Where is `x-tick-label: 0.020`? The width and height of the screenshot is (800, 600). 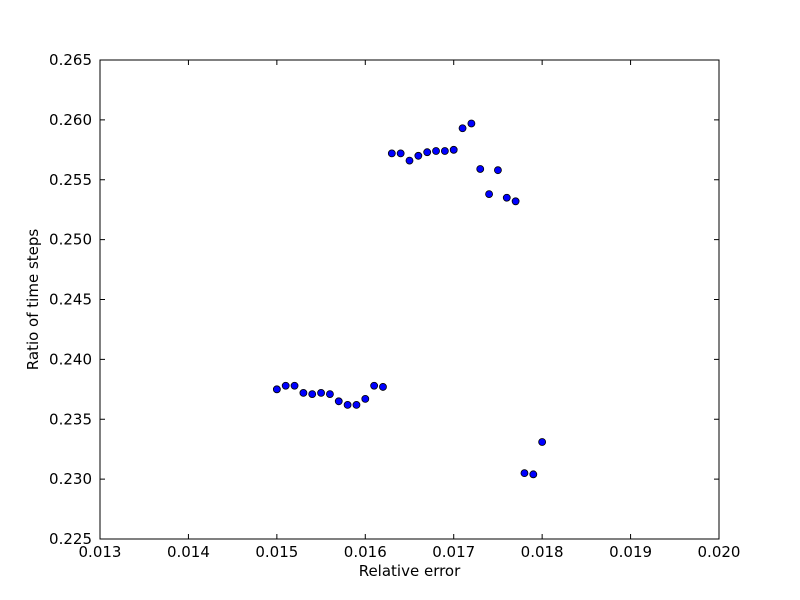
x-tick-label: 0.020 is located at coordinates (719, 552).